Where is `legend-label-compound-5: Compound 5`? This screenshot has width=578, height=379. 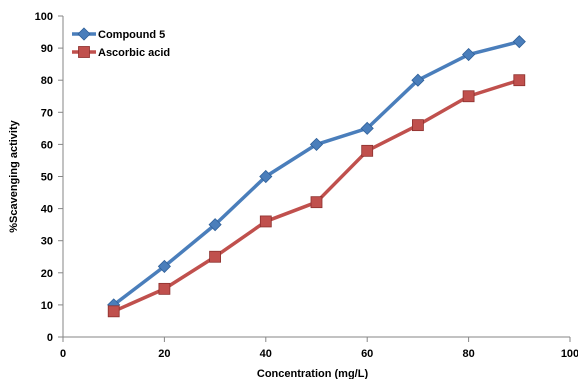 legend-label-compound-5: Compound 5 is located at coordinates (131, 35).